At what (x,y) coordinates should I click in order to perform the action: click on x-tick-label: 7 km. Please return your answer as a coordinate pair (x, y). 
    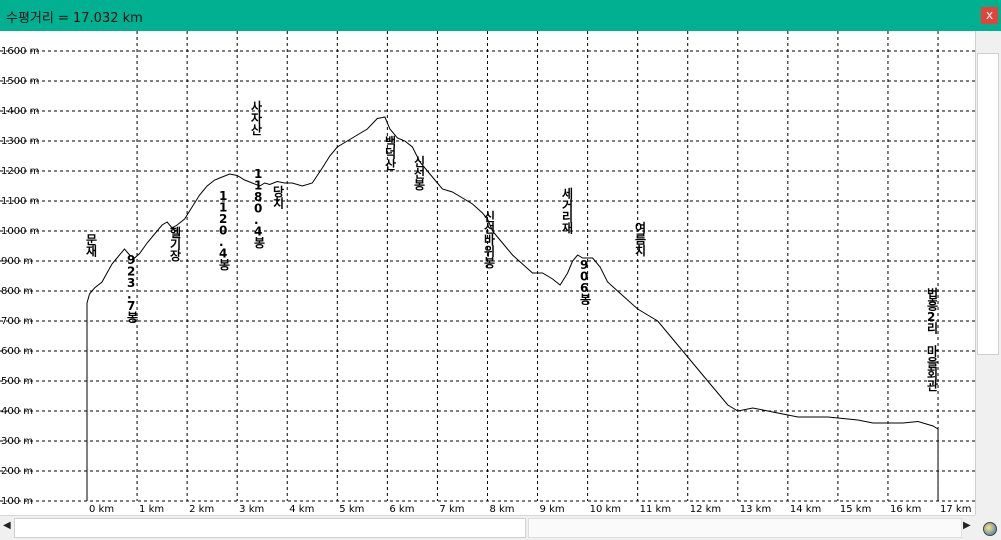
    Looking at the image, I should click on (451, 509).